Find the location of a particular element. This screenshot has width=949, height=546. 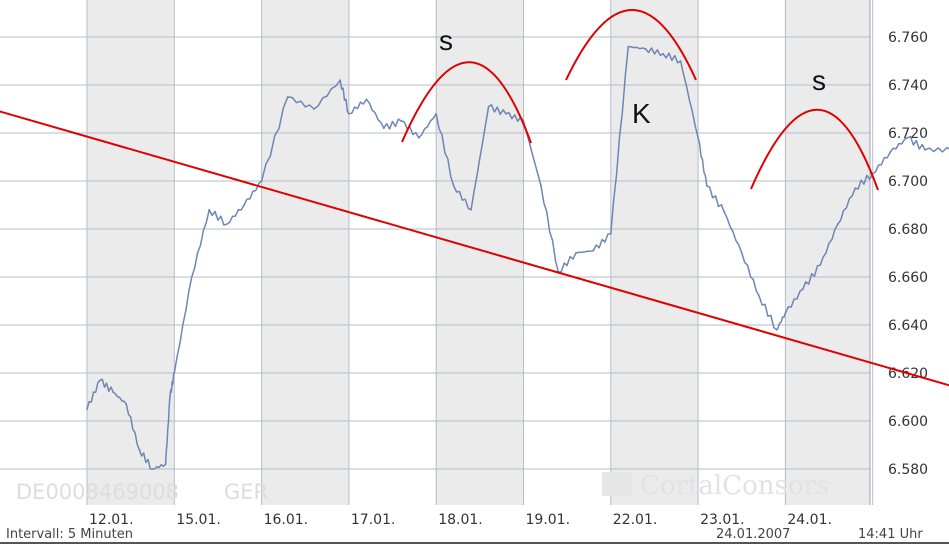

brand-logo-icon: CortalConsors is located at coordinates (715, 486).